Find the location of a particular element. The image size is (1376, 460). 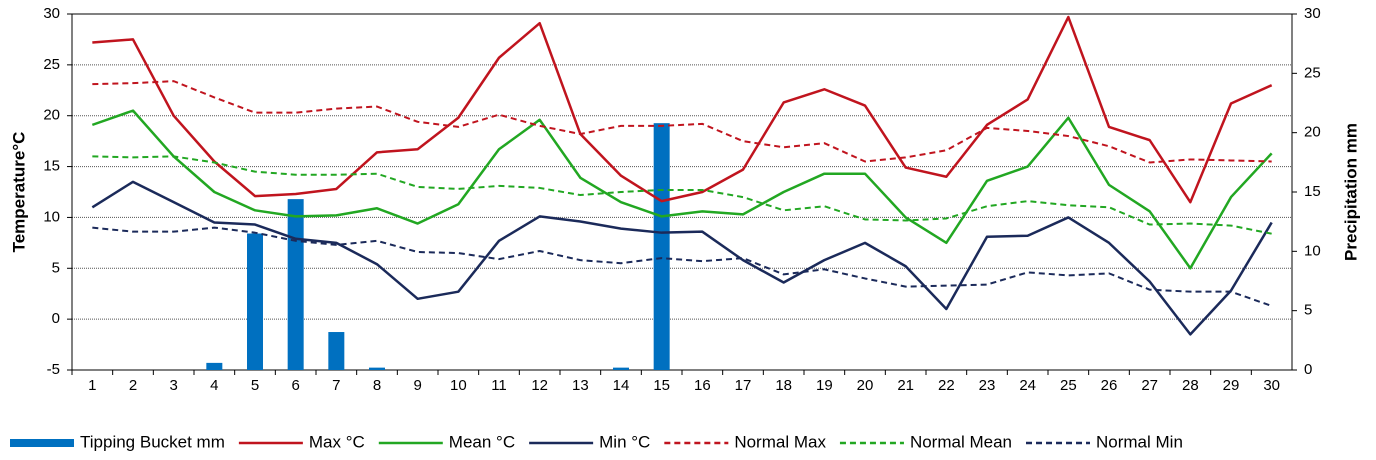

x-tick-label: 17 is located at coordinates (743, 385).